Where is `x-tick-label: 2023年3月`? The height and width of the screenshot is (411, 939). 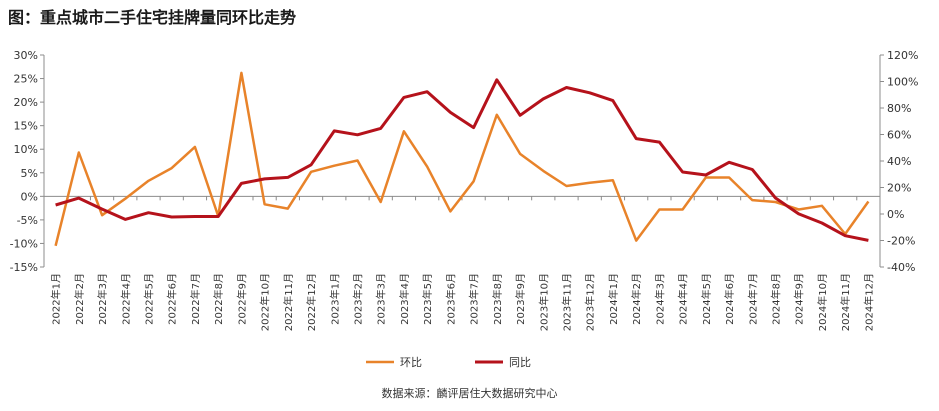 x-tick-label: 2023年3月 is located at coordinates (381, 299).